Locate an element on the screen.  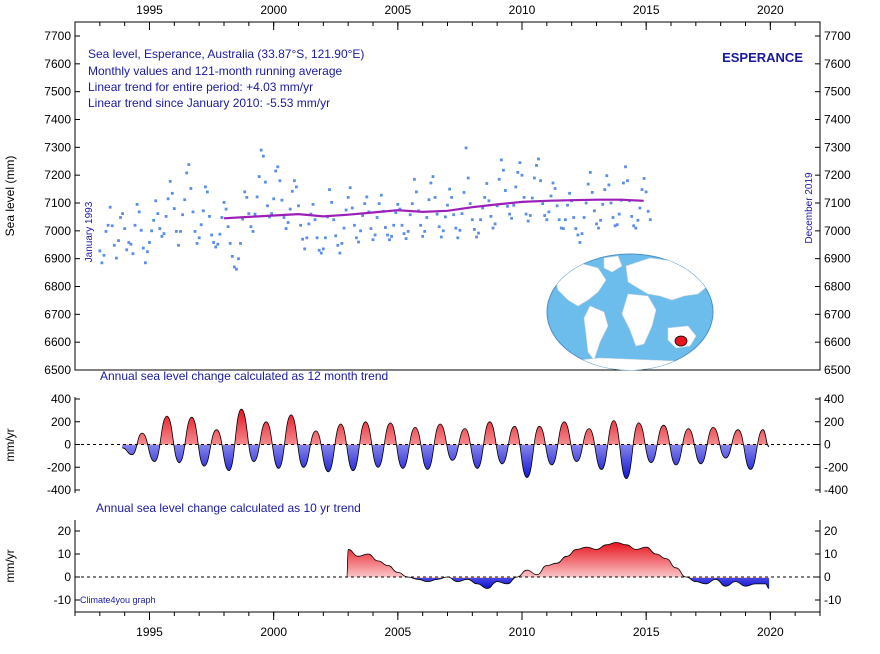
x-tick-label-bottom: 2020 is located at coordinates (770, 632).